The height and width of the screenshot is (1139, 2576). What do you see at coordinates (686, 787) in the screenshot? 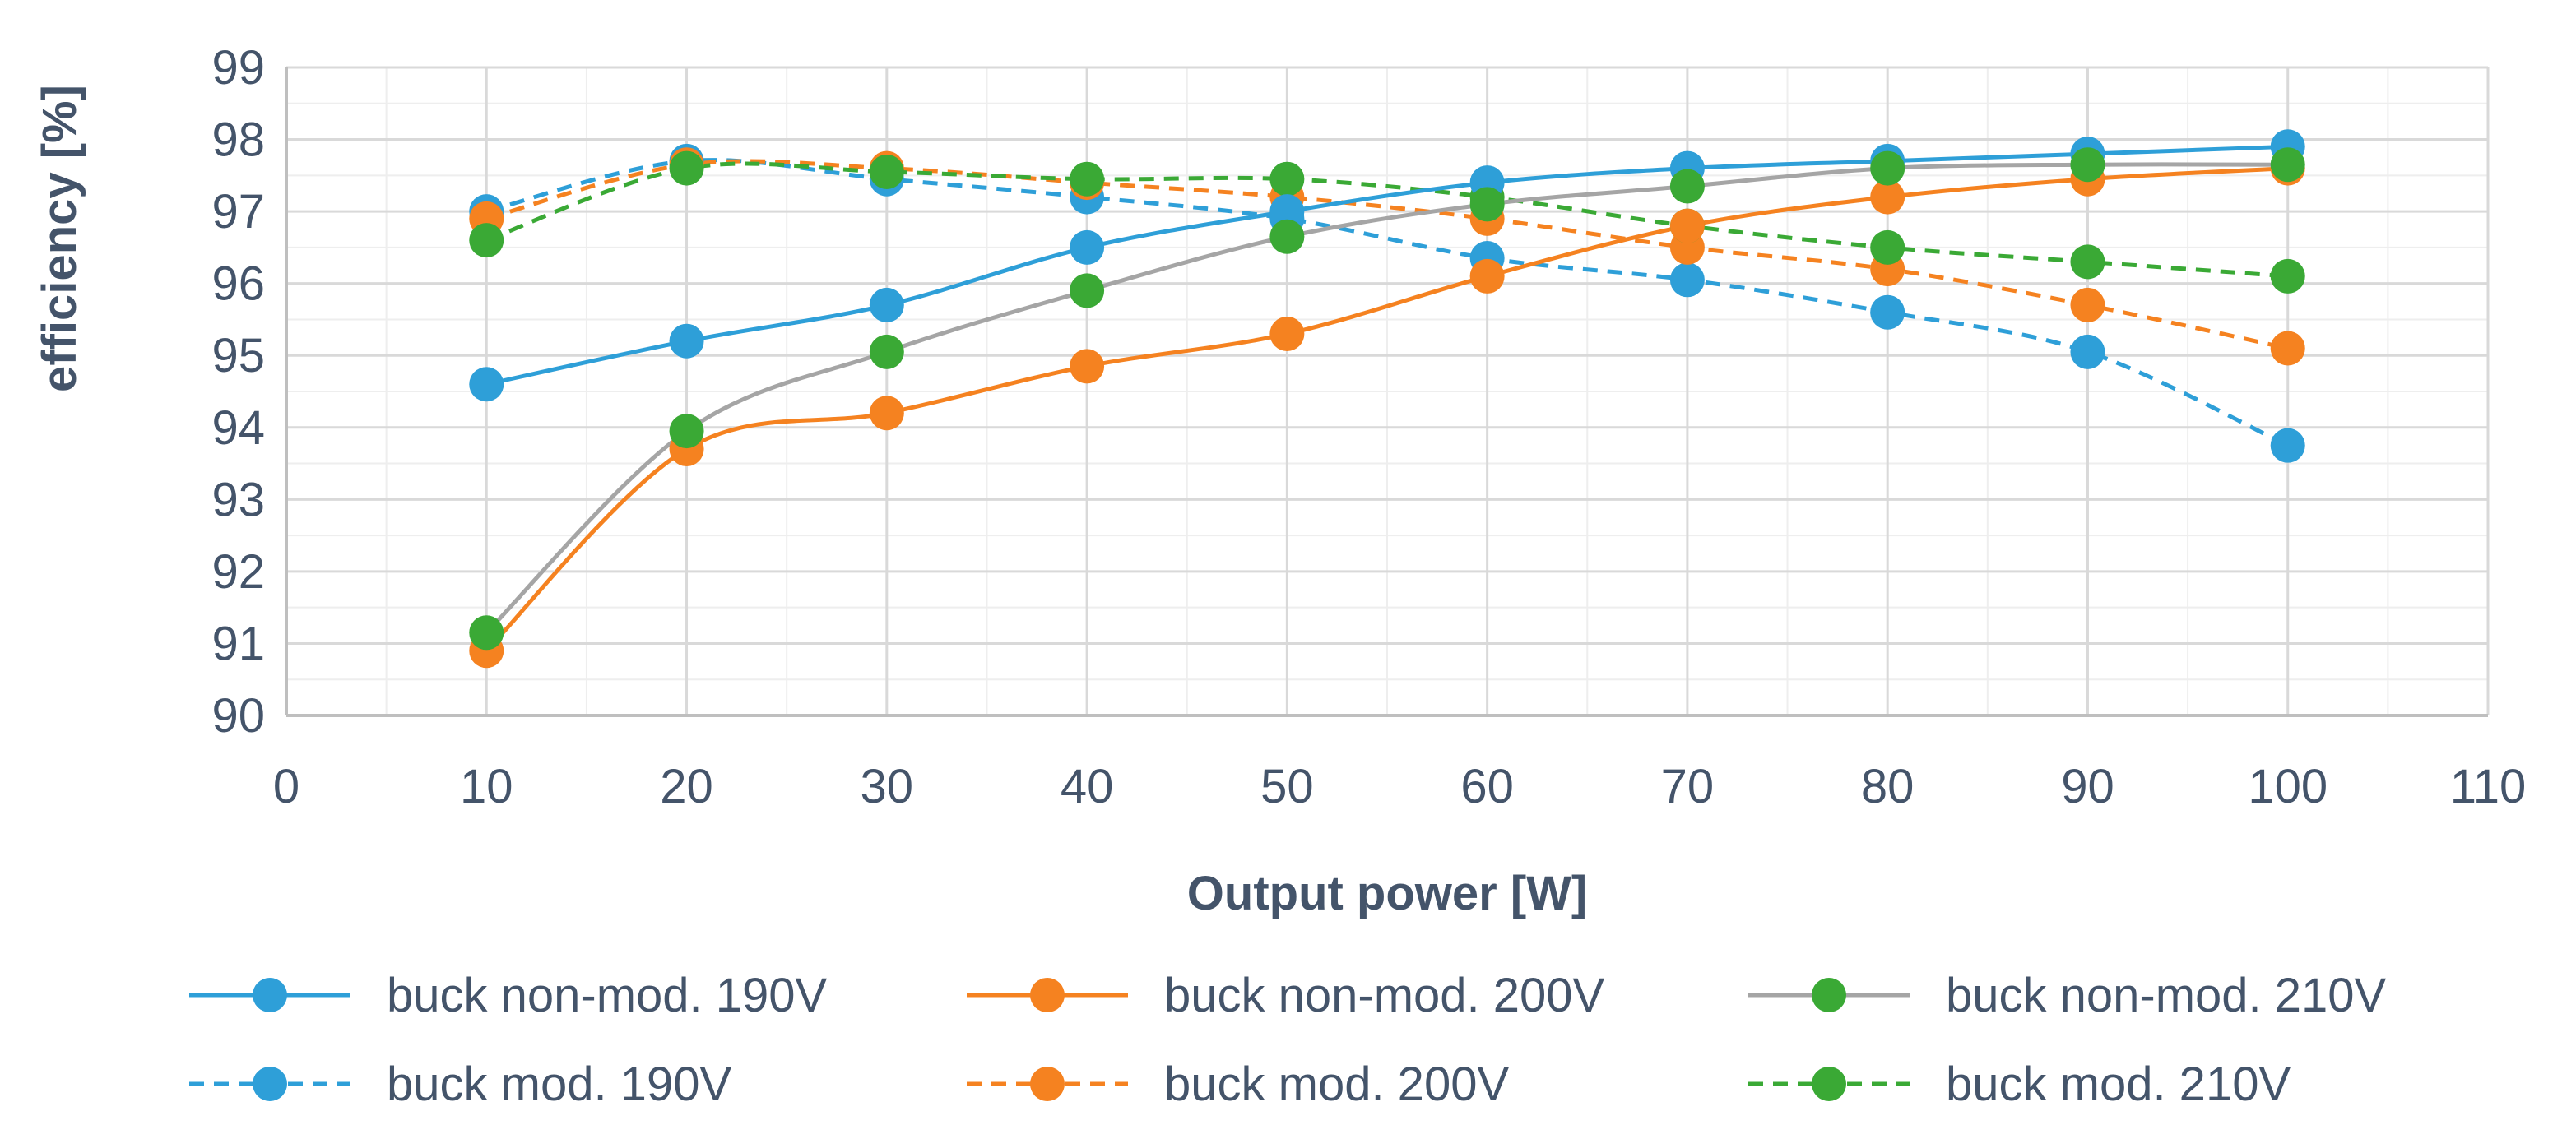
I see `x-tick-label: 20` at bounding box center [686, 787].